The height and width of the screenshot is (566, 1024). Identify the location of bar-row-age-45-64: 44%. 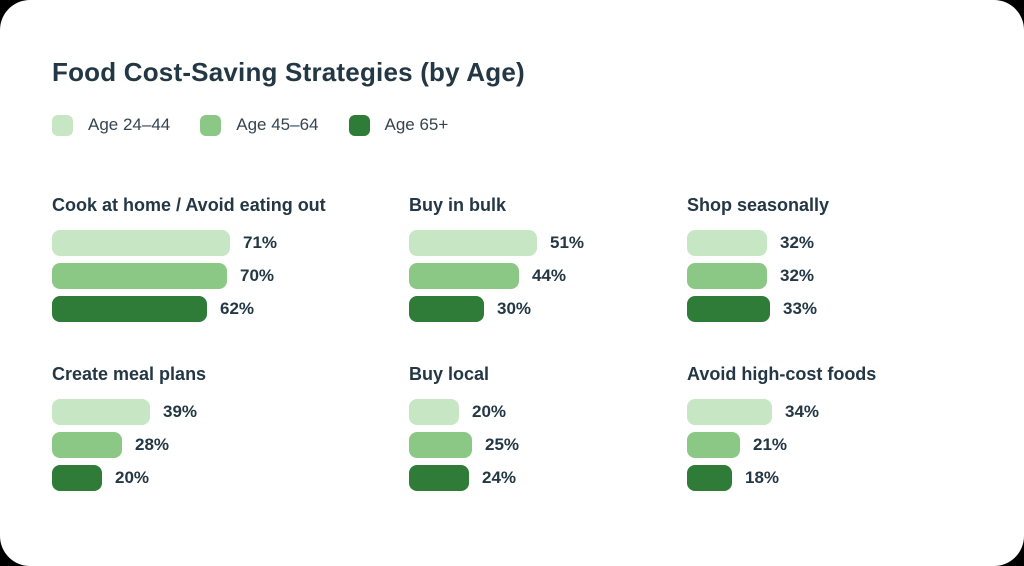
(548, 275).